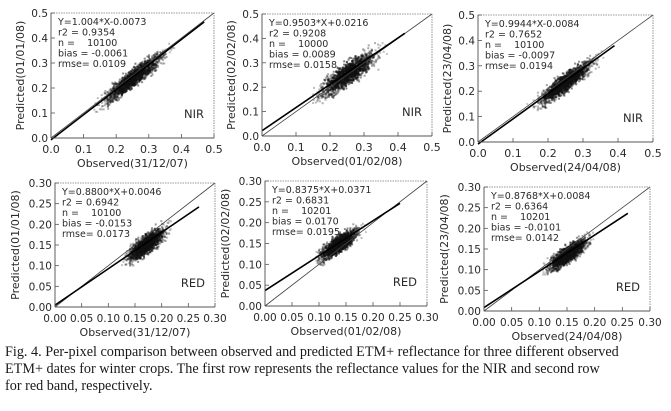  I want to click on x-tick-label: 0.15, so click(345, 318).